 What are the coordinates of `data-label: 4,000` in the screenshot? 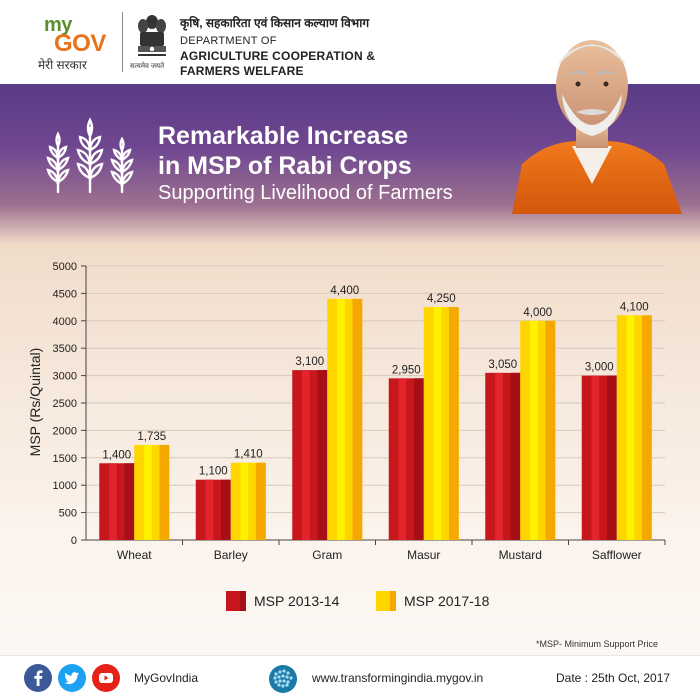 It's located at (537, 313).